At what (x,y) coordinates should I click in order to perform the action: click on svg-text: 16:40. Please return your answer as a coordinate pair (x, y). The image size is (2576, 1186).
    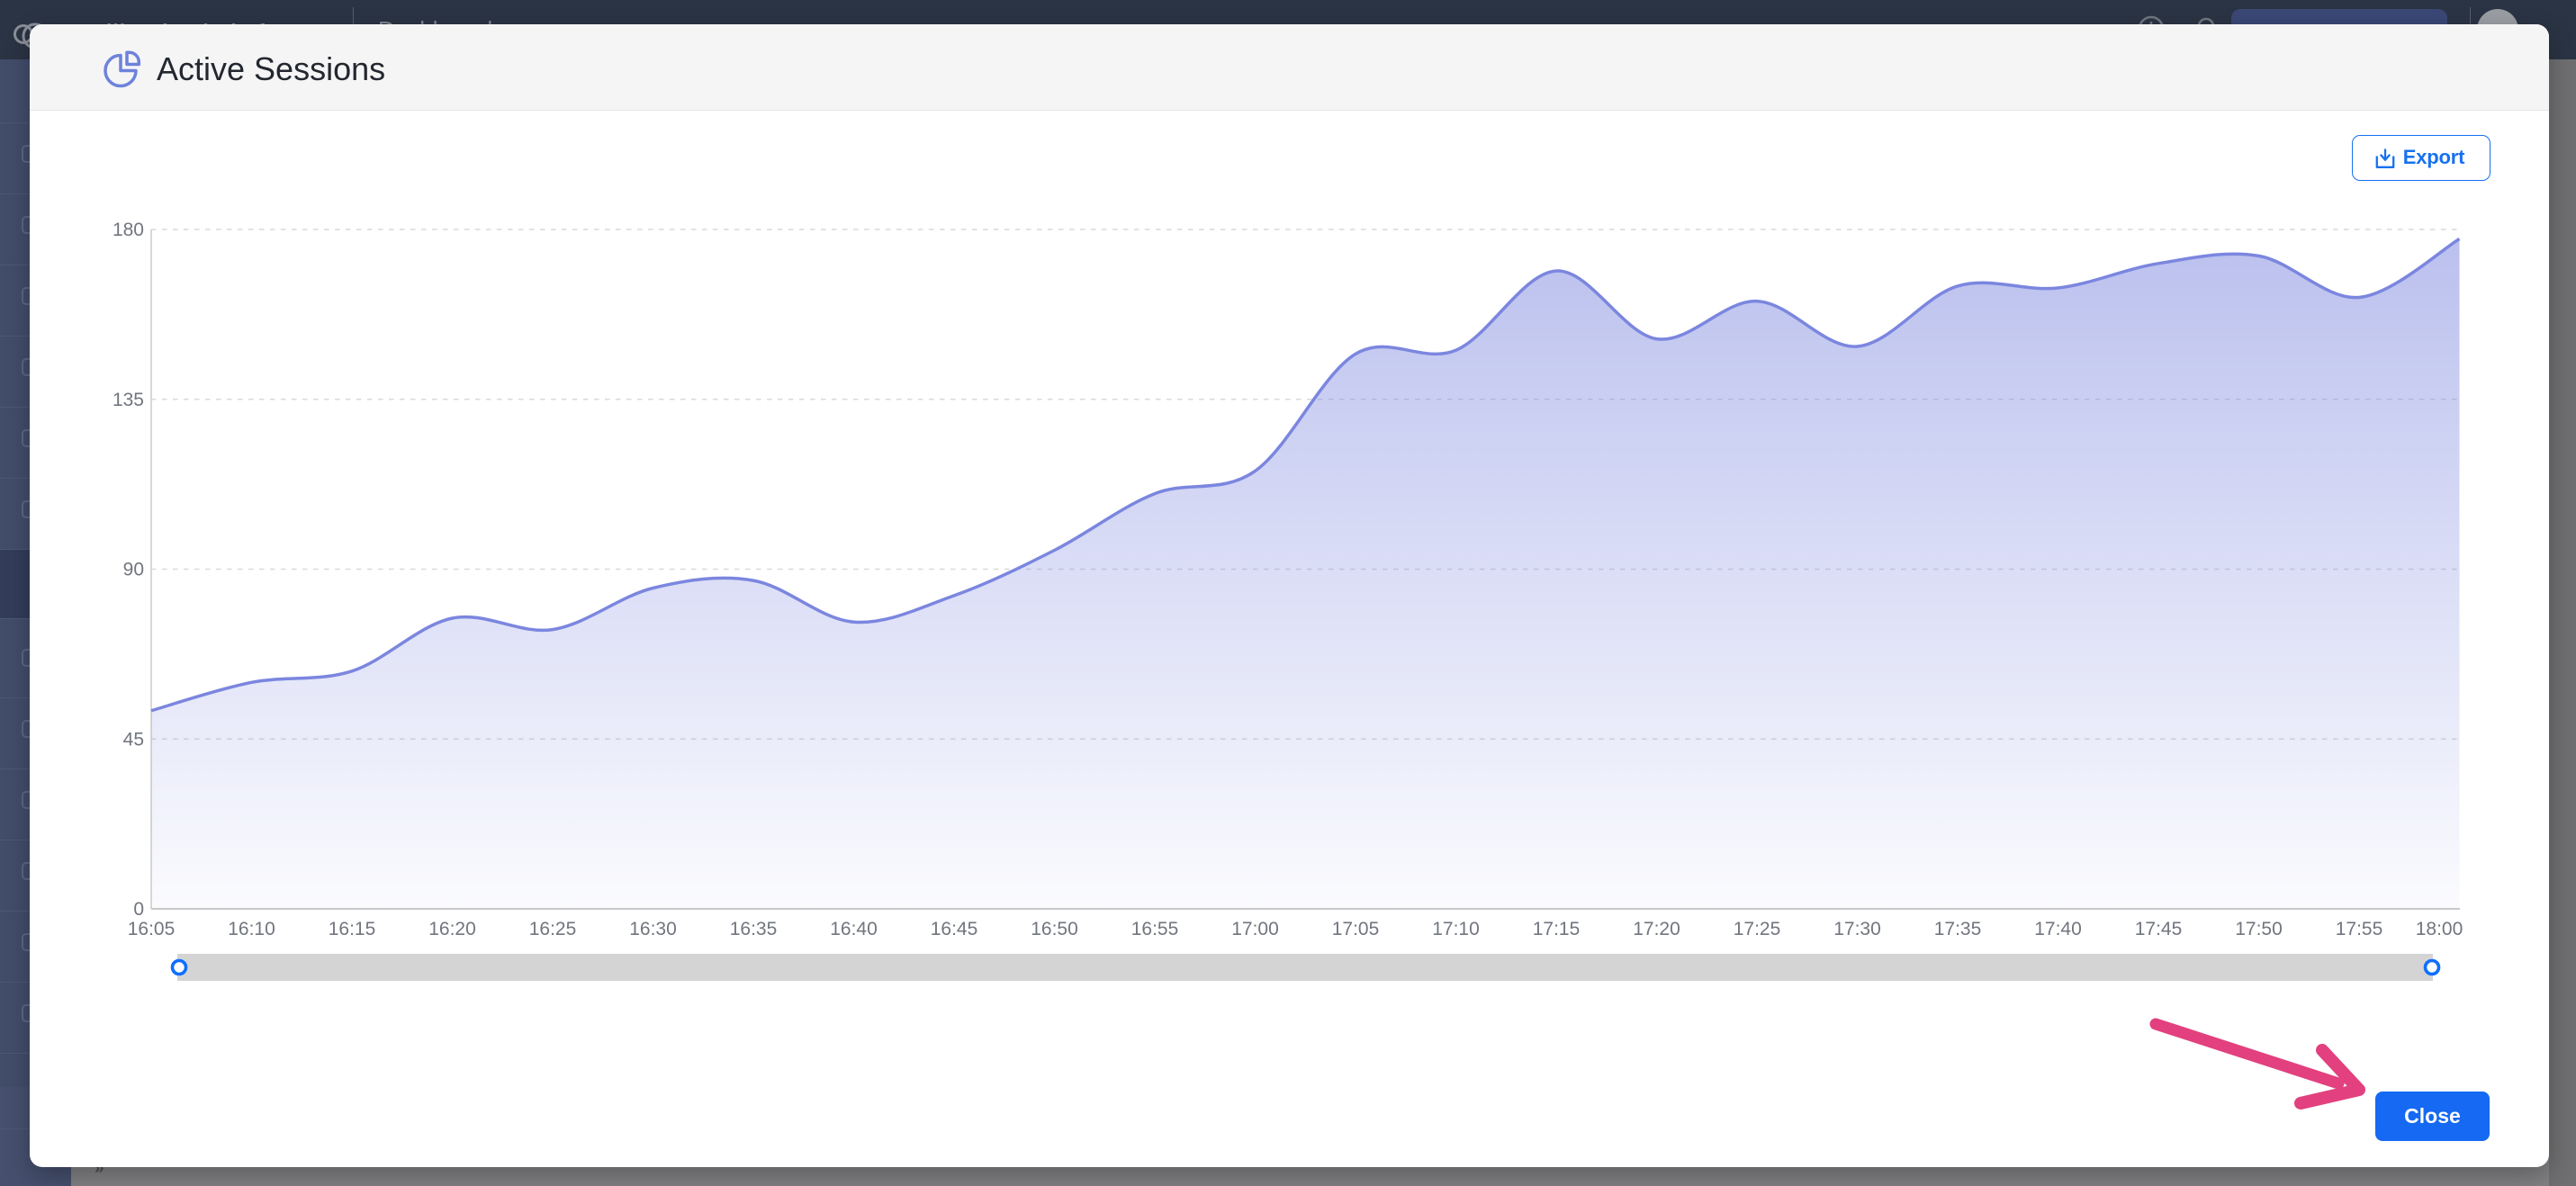
    Looking at the image, I should click on (854, 929).